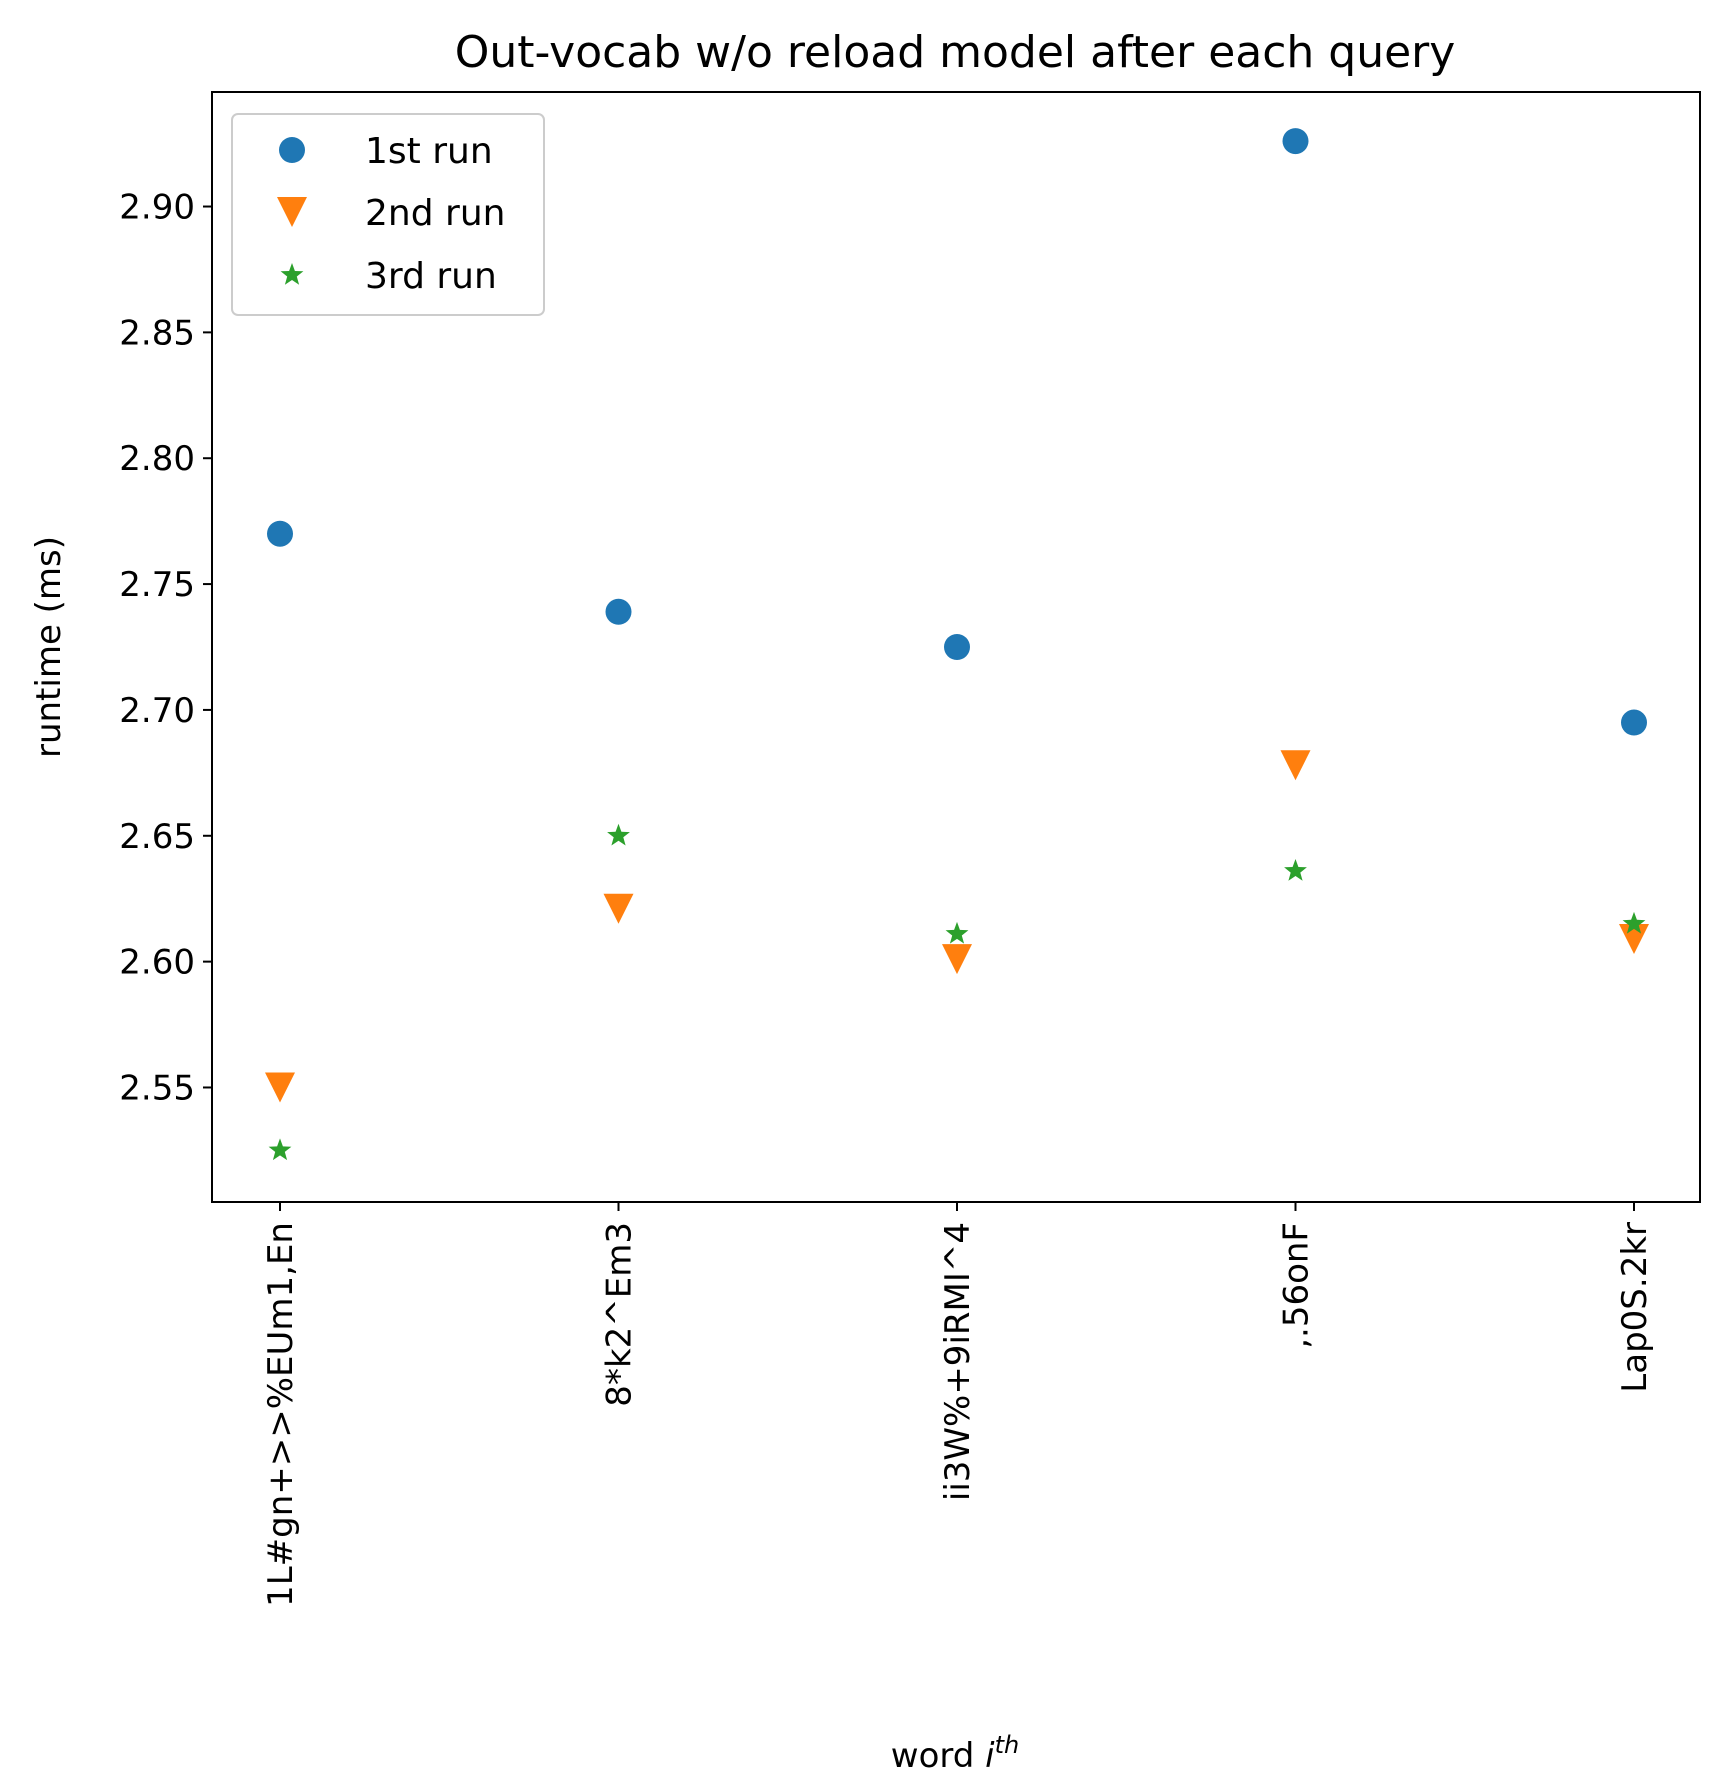  Describe the element at coordinates (49, 647) in the screenshot. I see `y-axis-label: runtime (ms)` at that location.